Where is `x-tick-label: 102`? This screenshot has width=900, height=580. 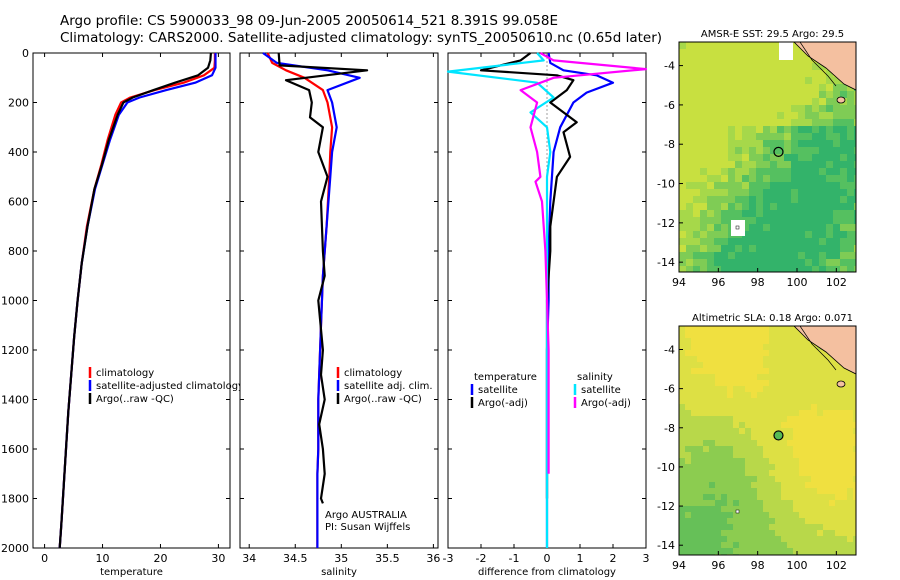 x-tick-label: 102 is located at coordinates (836, 565).